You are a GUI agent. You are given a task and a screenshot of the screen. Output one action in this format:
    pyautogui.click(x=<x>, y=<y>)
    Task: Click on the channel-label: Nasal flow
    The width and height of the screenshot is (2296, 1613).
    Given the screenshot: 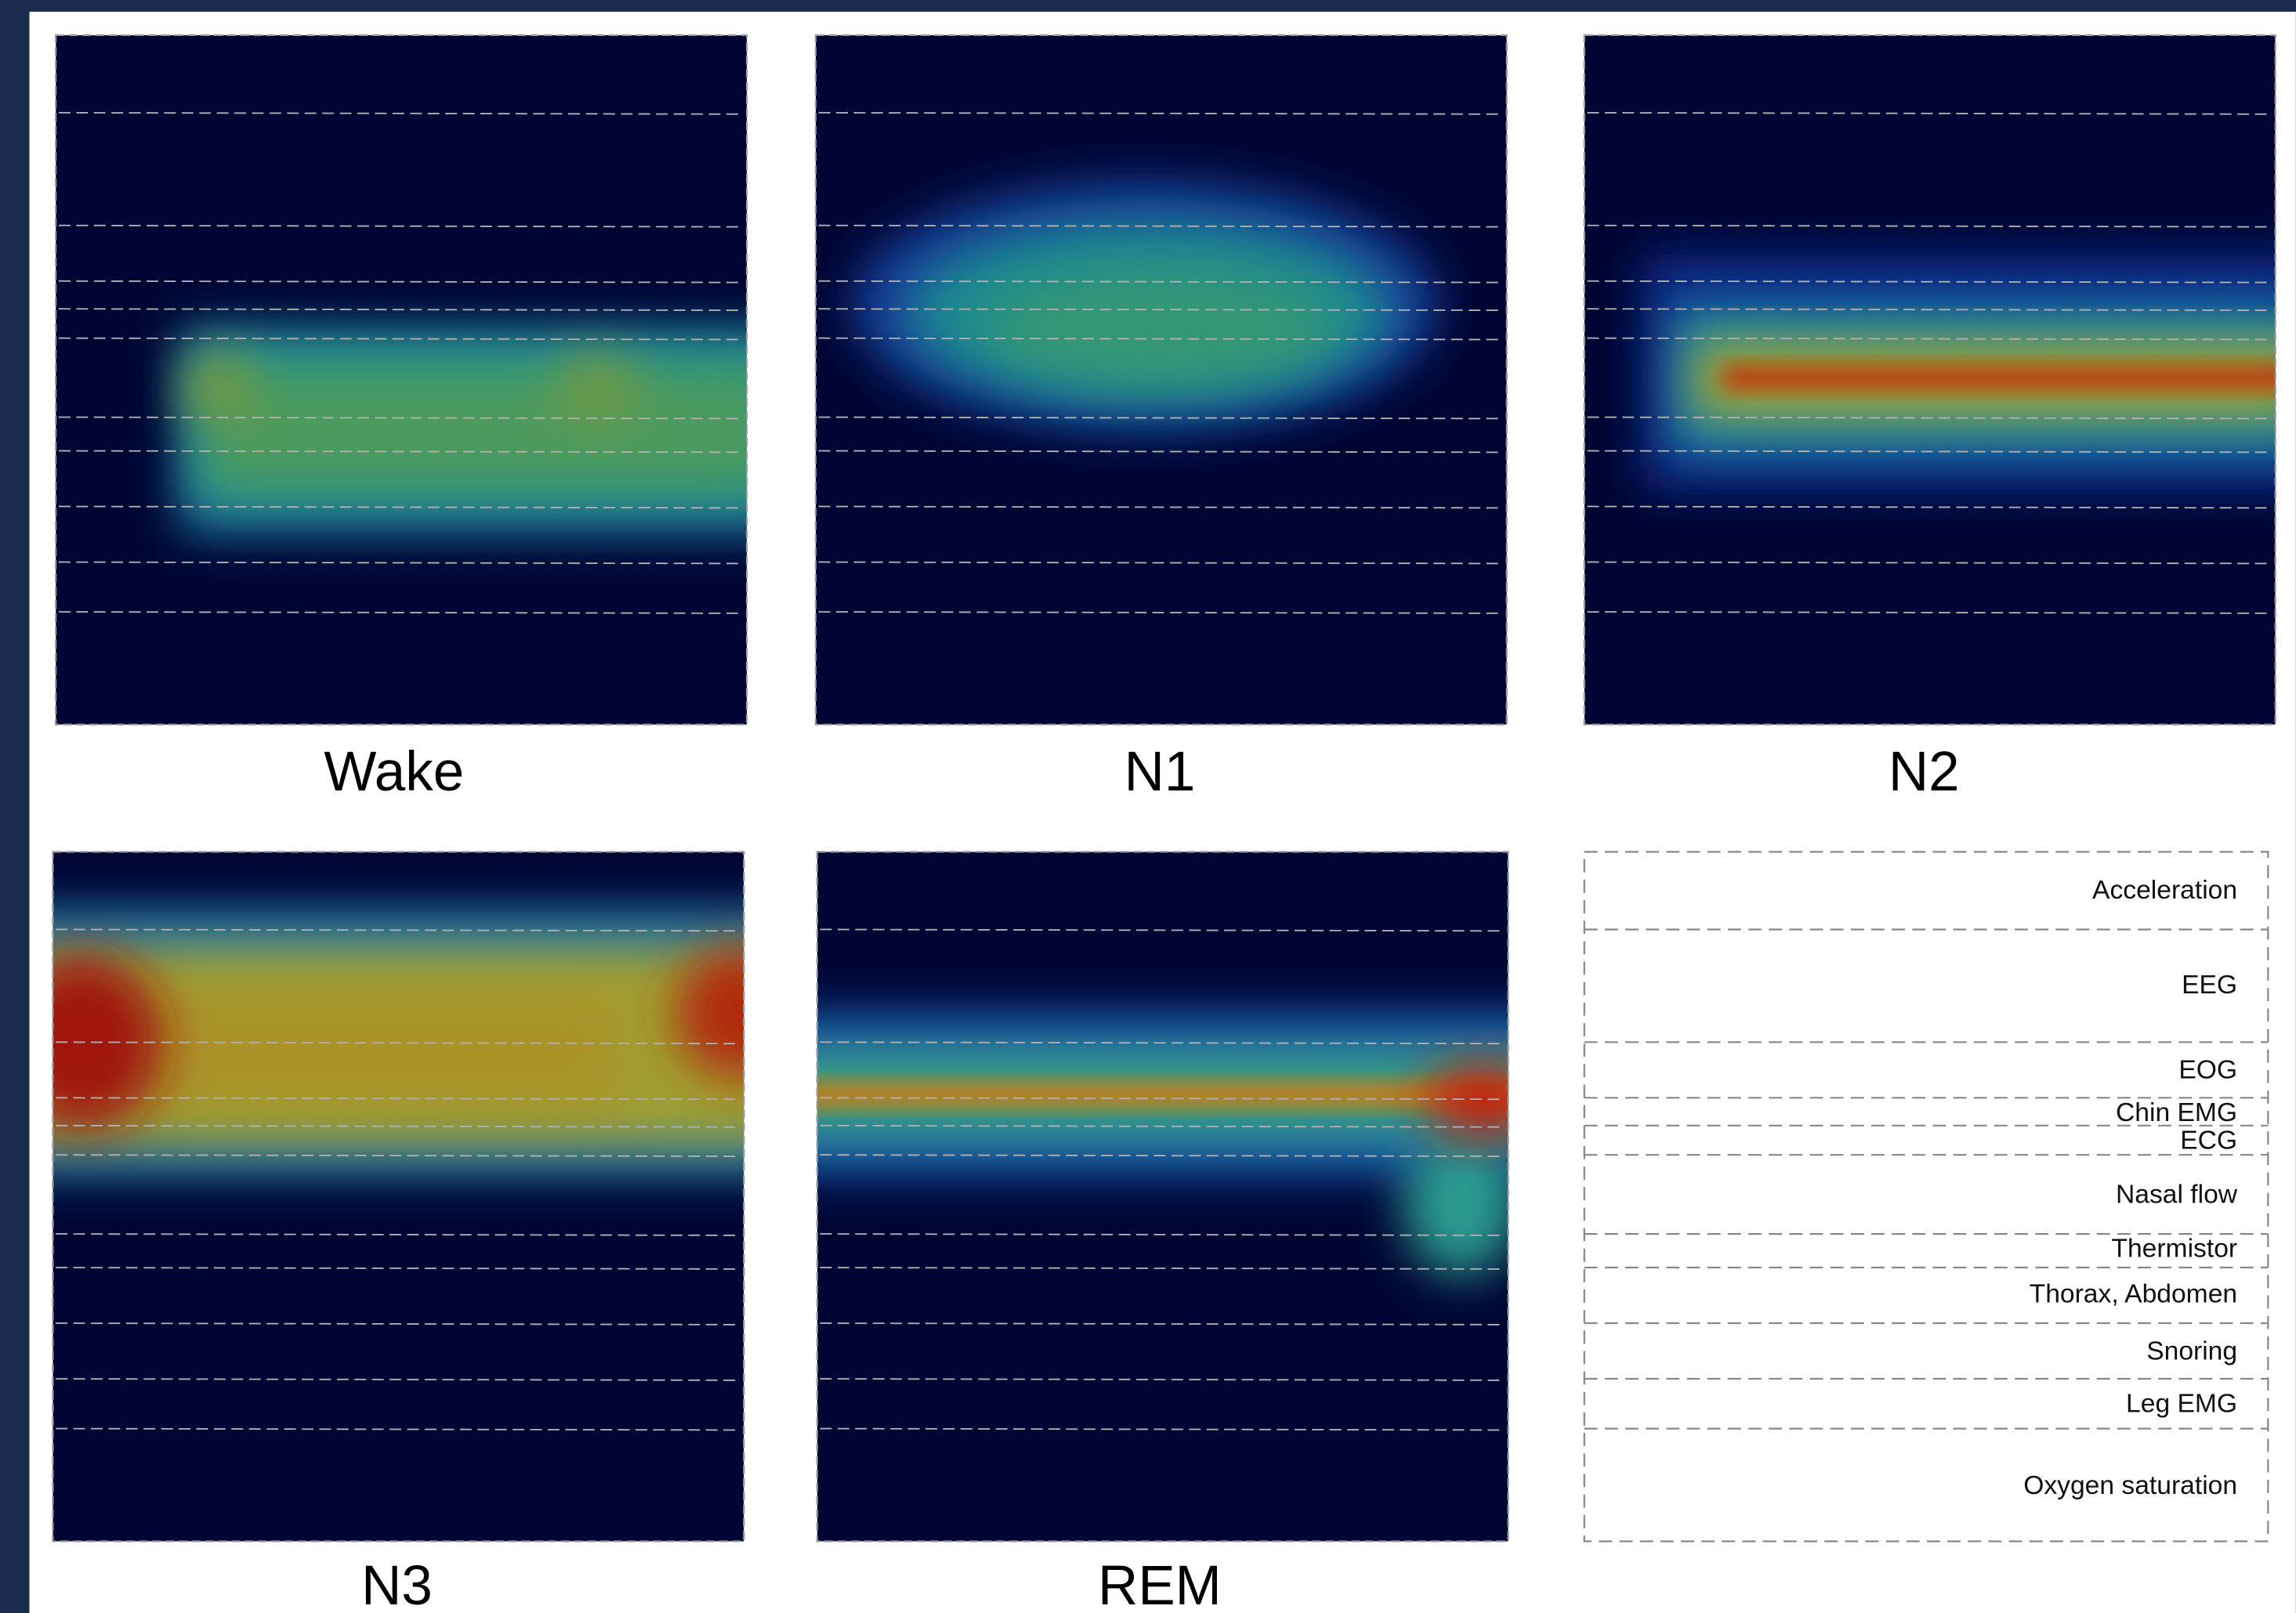 What is the action you would take?
    pyautogui.click(x=2177, y=1194)
    